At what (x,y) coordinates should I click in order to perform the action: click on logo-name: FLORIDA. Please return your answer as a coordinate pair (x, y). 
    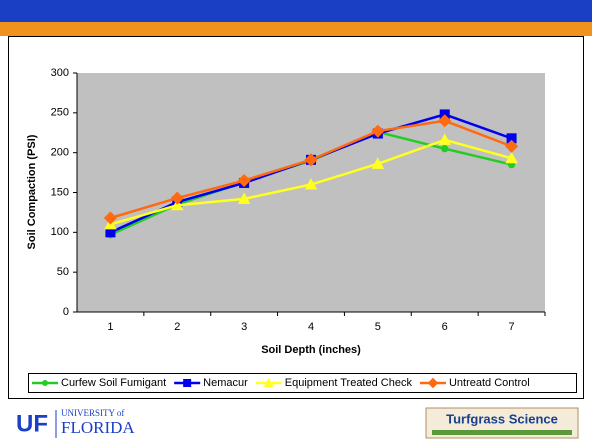
    Looking at the image, I should click on (98, 427).